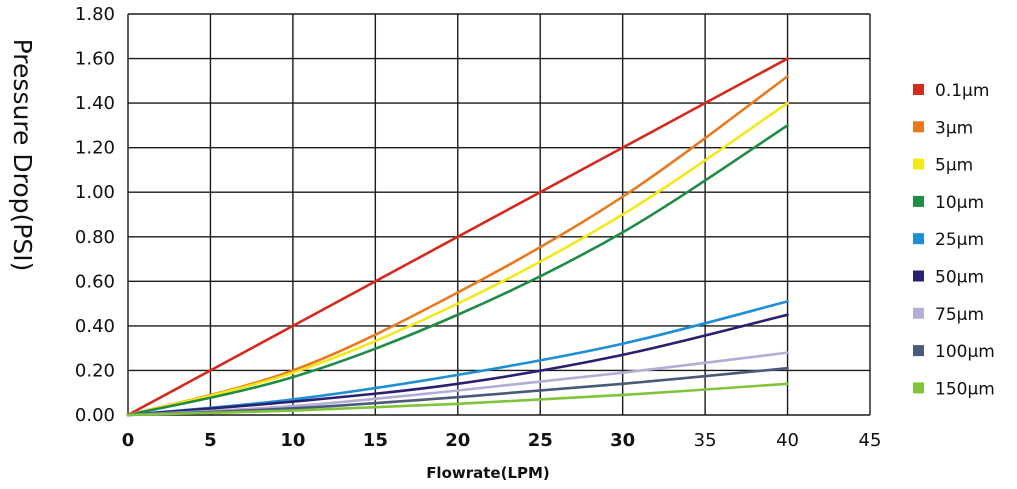  I want to click on legend: 0.1μm 3μm 5μm 10μm 25μm 50μm 75μm 100μm 150μm, so click(954, 240).